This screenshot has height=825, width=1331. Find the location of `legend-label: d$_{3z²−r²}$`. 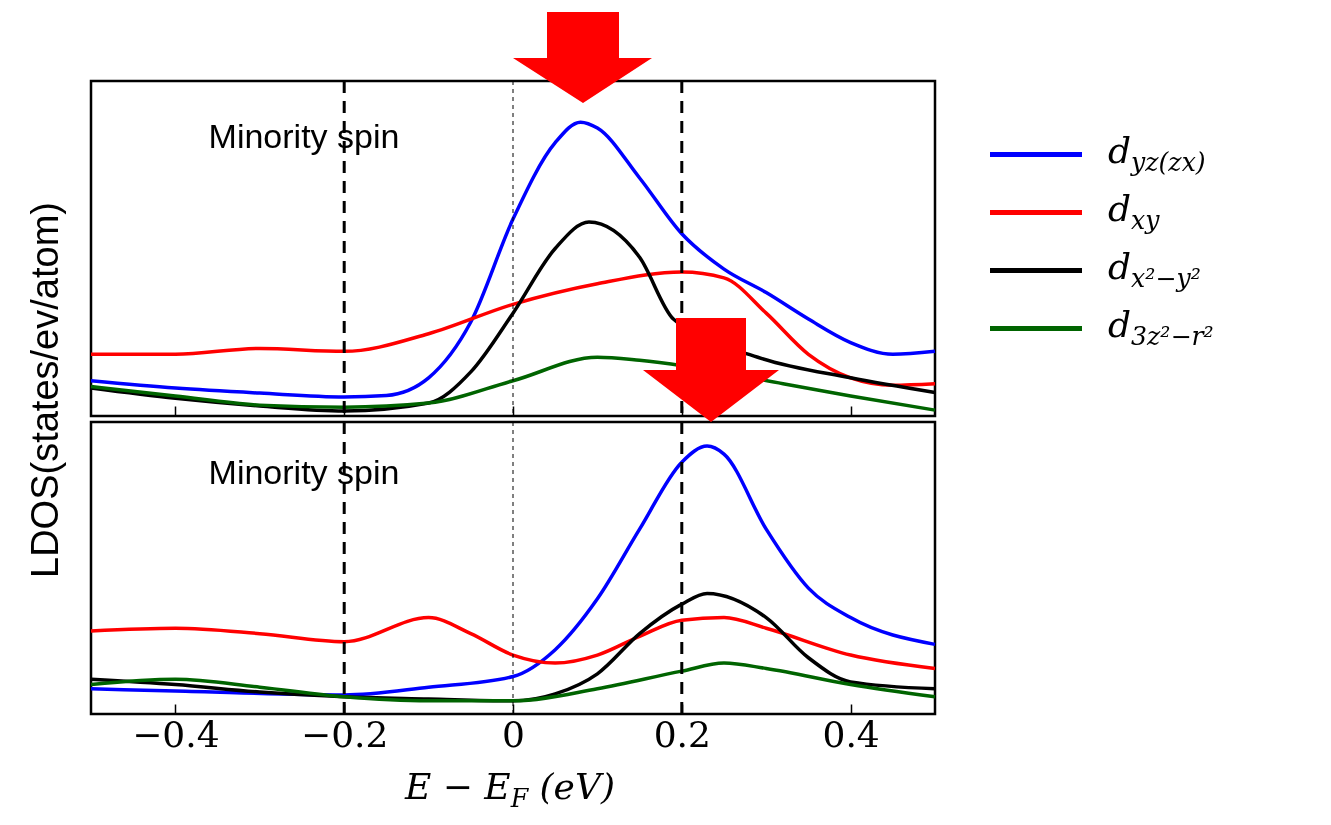

legend-label: d$_{3z²−r²}$ is located at coordinates (1161, 328).